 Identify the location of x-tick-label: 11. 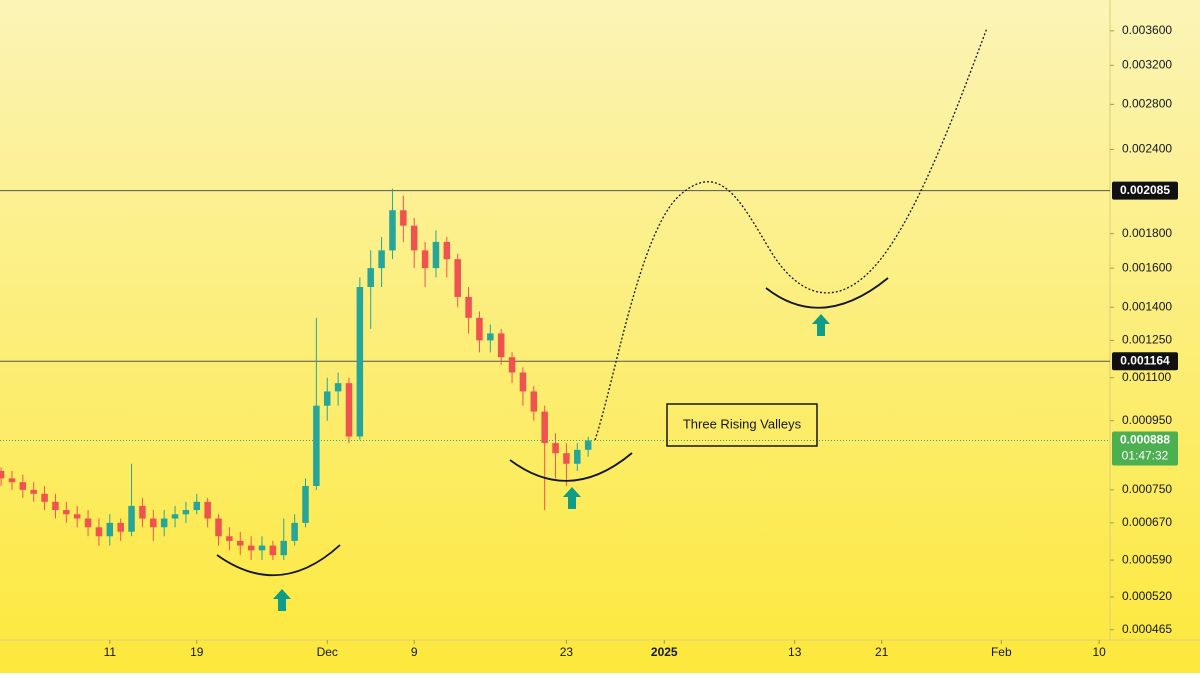
(110, 652).